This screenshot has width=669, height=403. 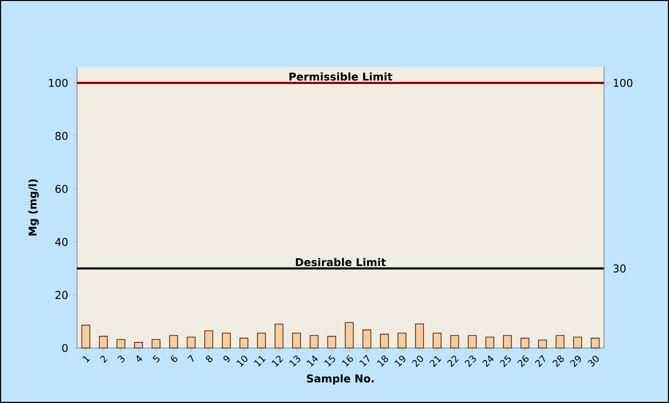 I want to click on x-tick-label: 5, so click(x=156, y=359).